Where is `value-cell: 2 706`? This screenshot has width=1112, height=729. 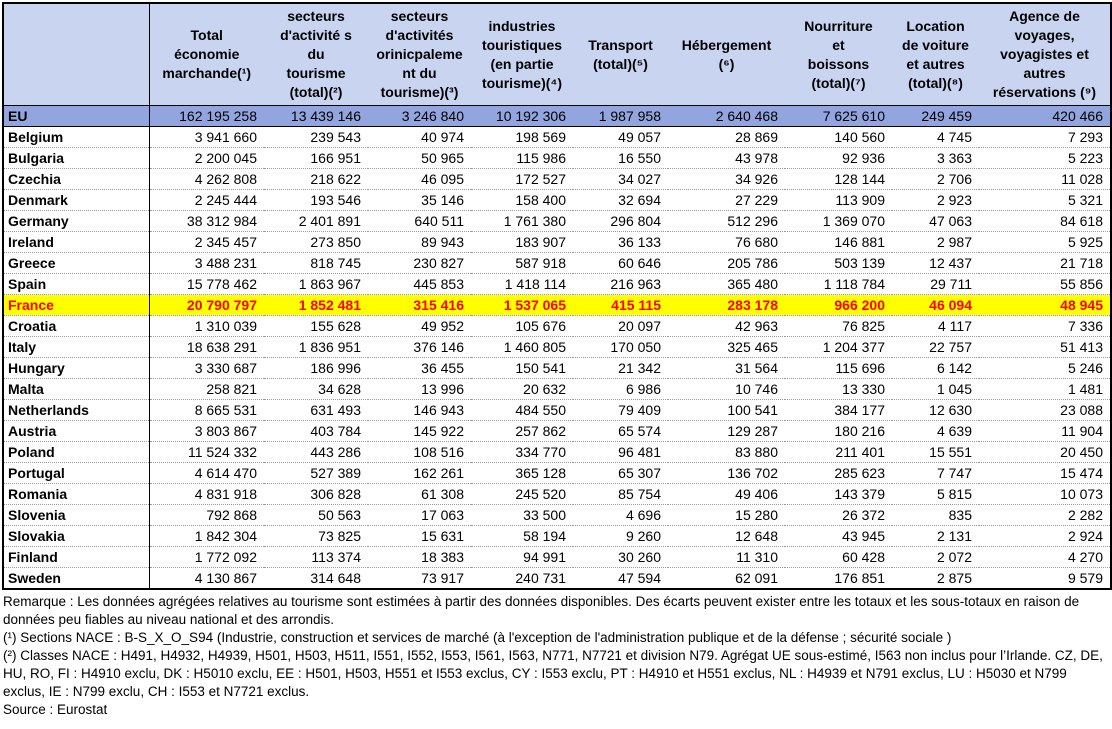 value-cell: 2 706 is located at coordinates (935, 179).